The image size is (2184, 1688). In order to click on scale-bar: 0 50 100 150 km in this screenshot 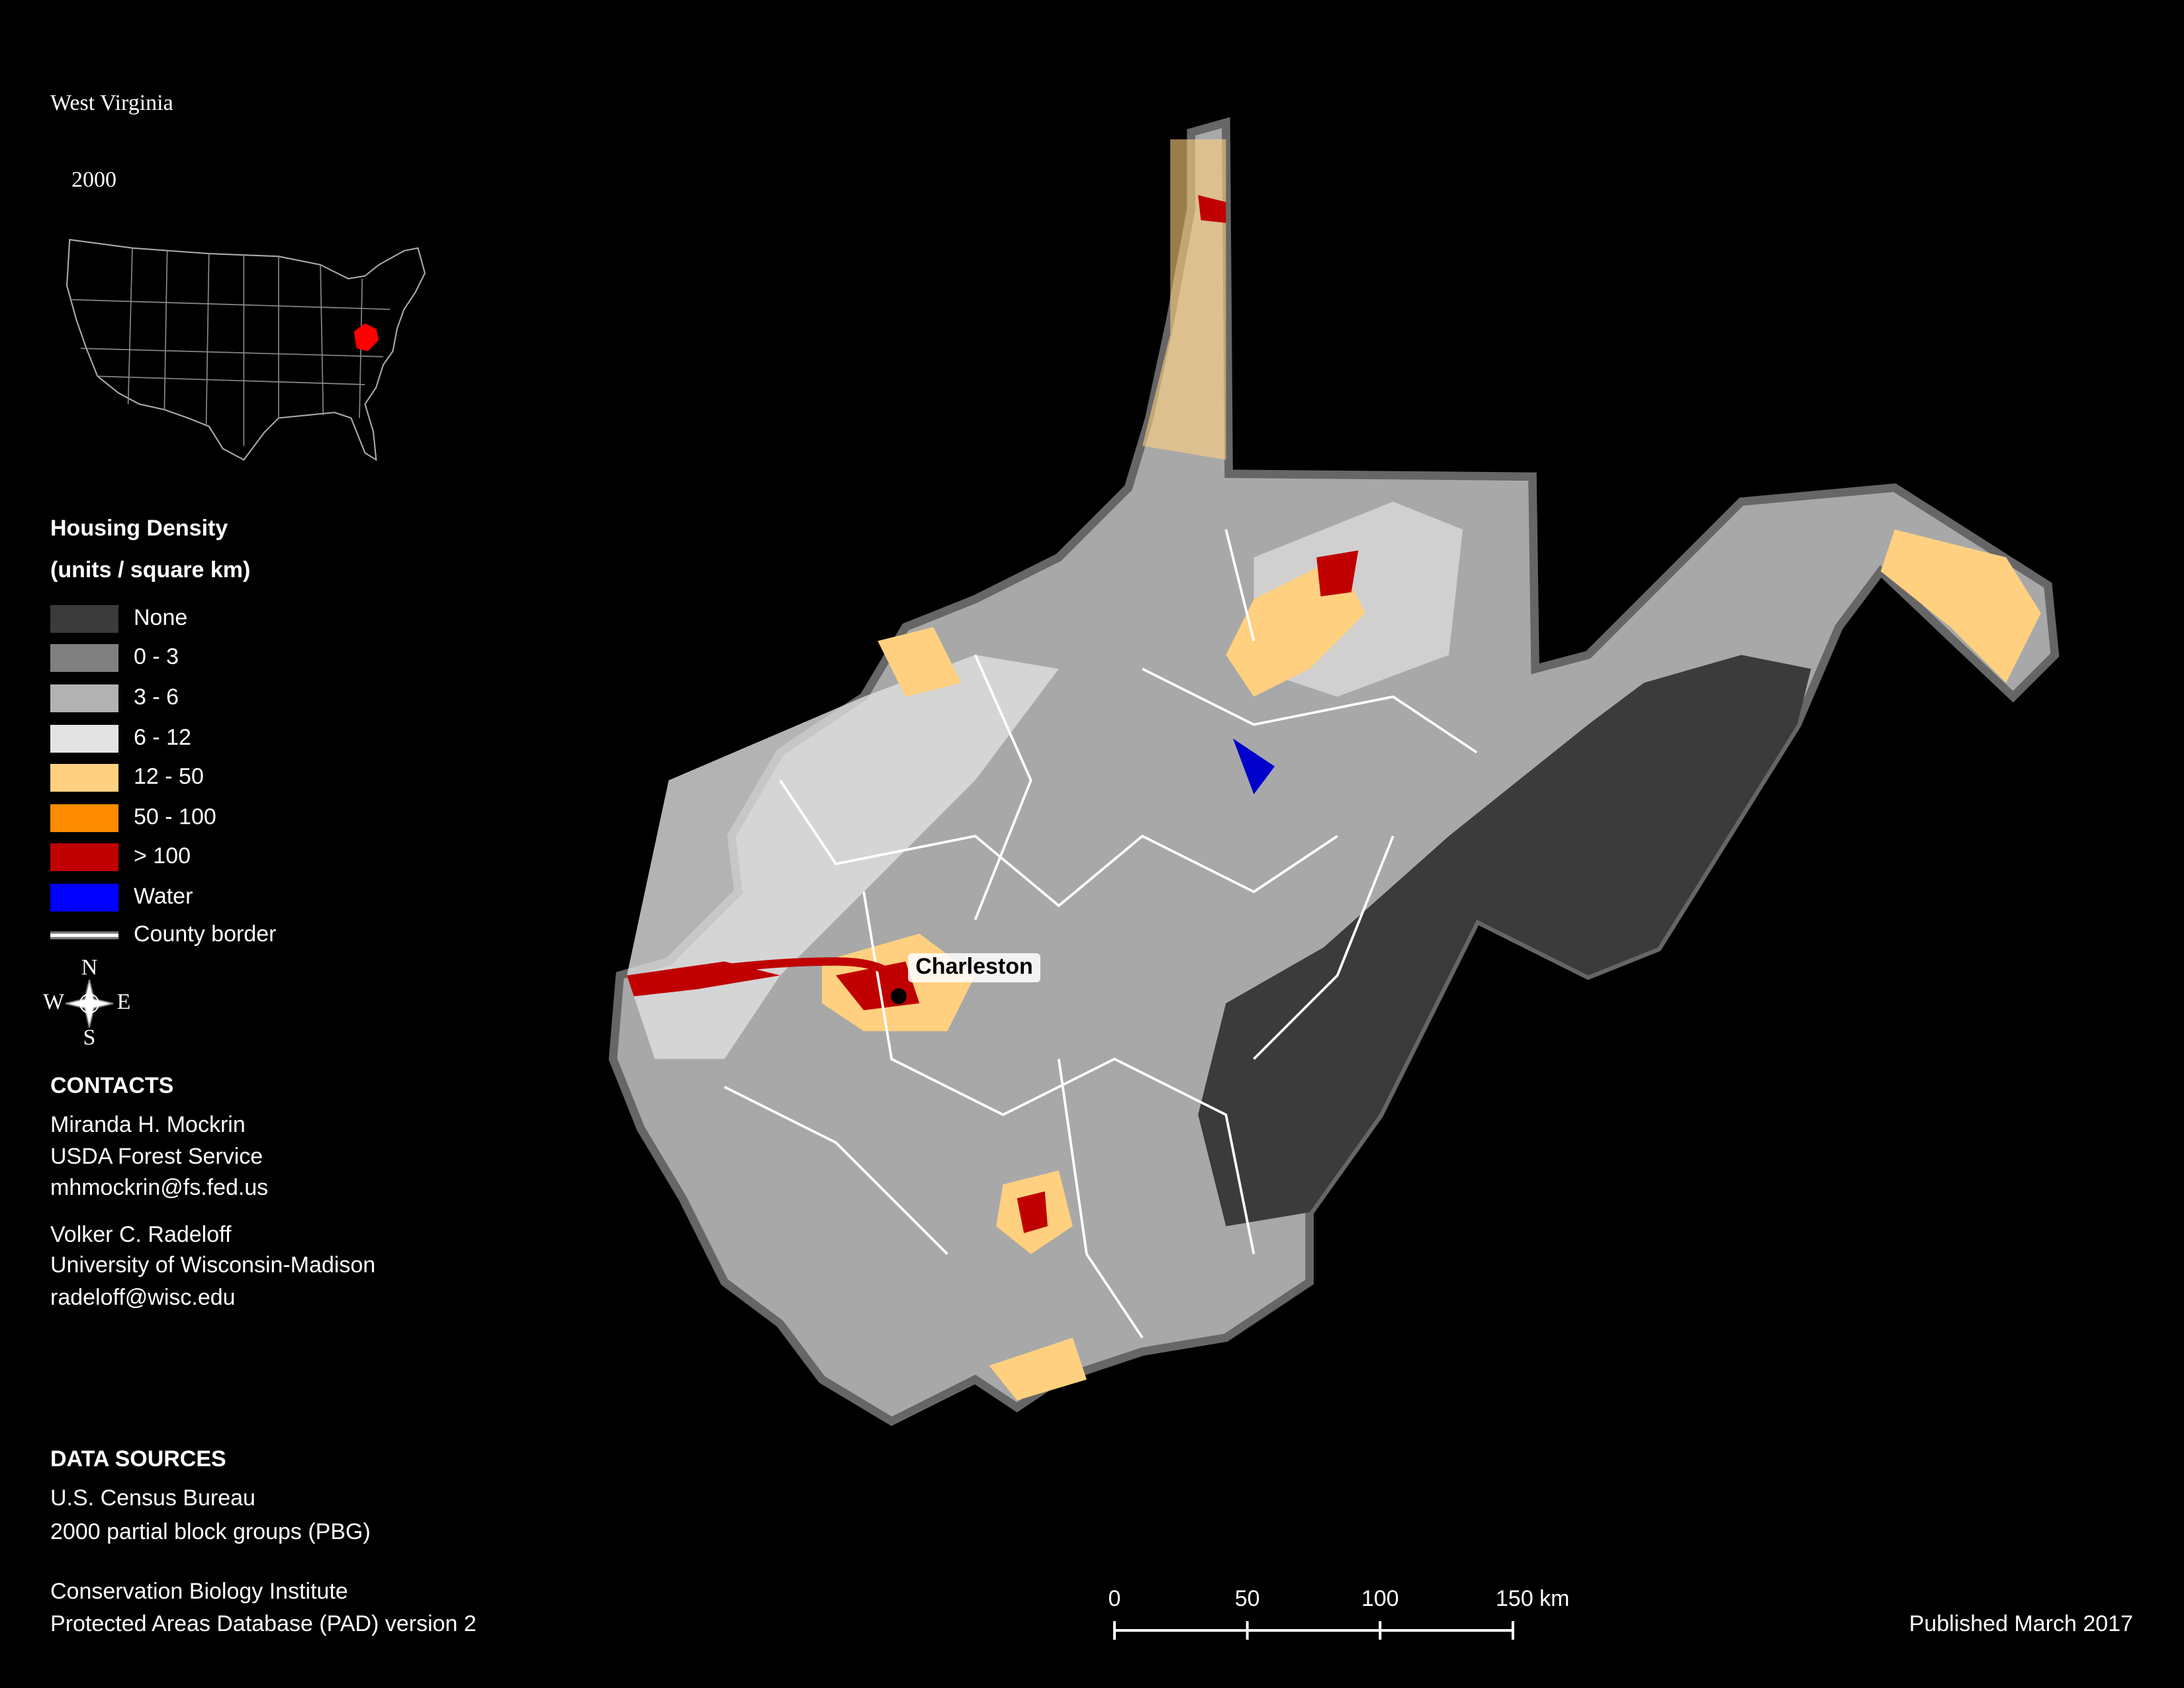, I will do `click(1339, 1613)`.